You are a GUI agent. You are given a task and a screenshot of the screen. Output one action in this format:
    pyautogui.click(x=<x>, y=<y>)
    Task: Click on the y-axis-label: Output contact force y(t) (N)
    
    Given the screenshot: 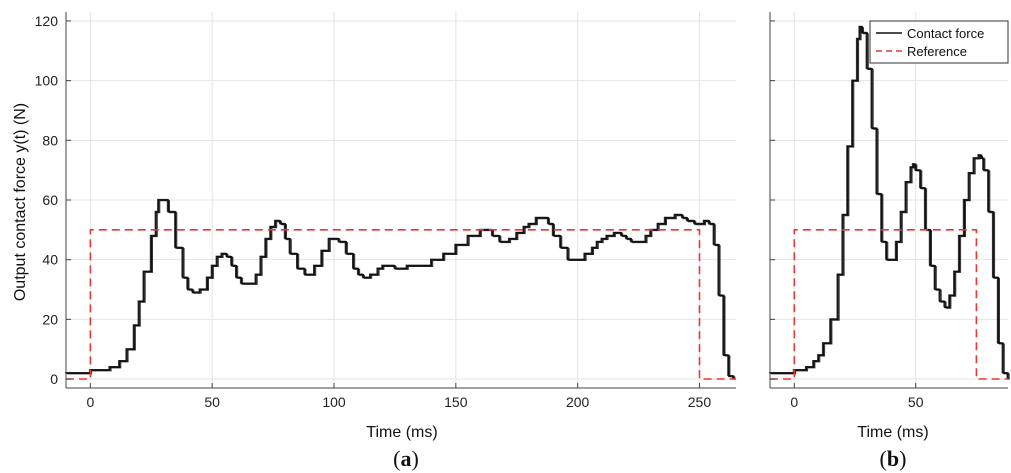 What is the action you would take?
    pyautogui.click(x=20, y=202)
    